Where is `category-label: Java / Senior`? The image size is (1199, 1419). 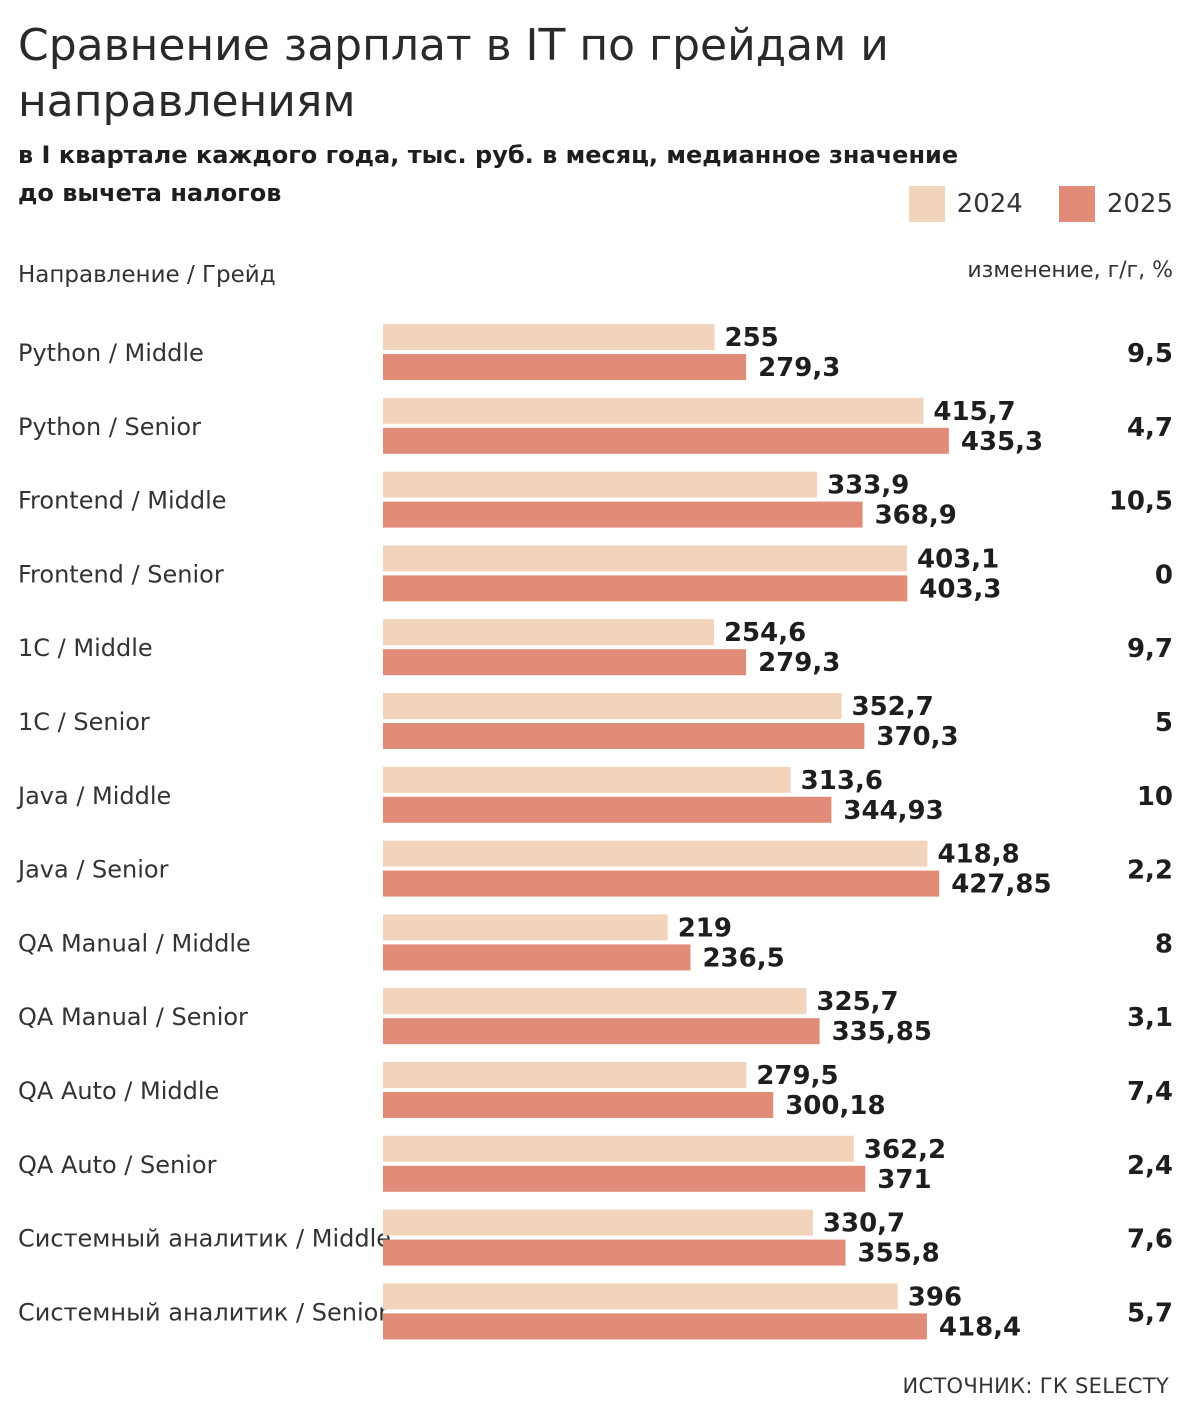
category-label: Java / Senior is located at coordinates (92, 870).